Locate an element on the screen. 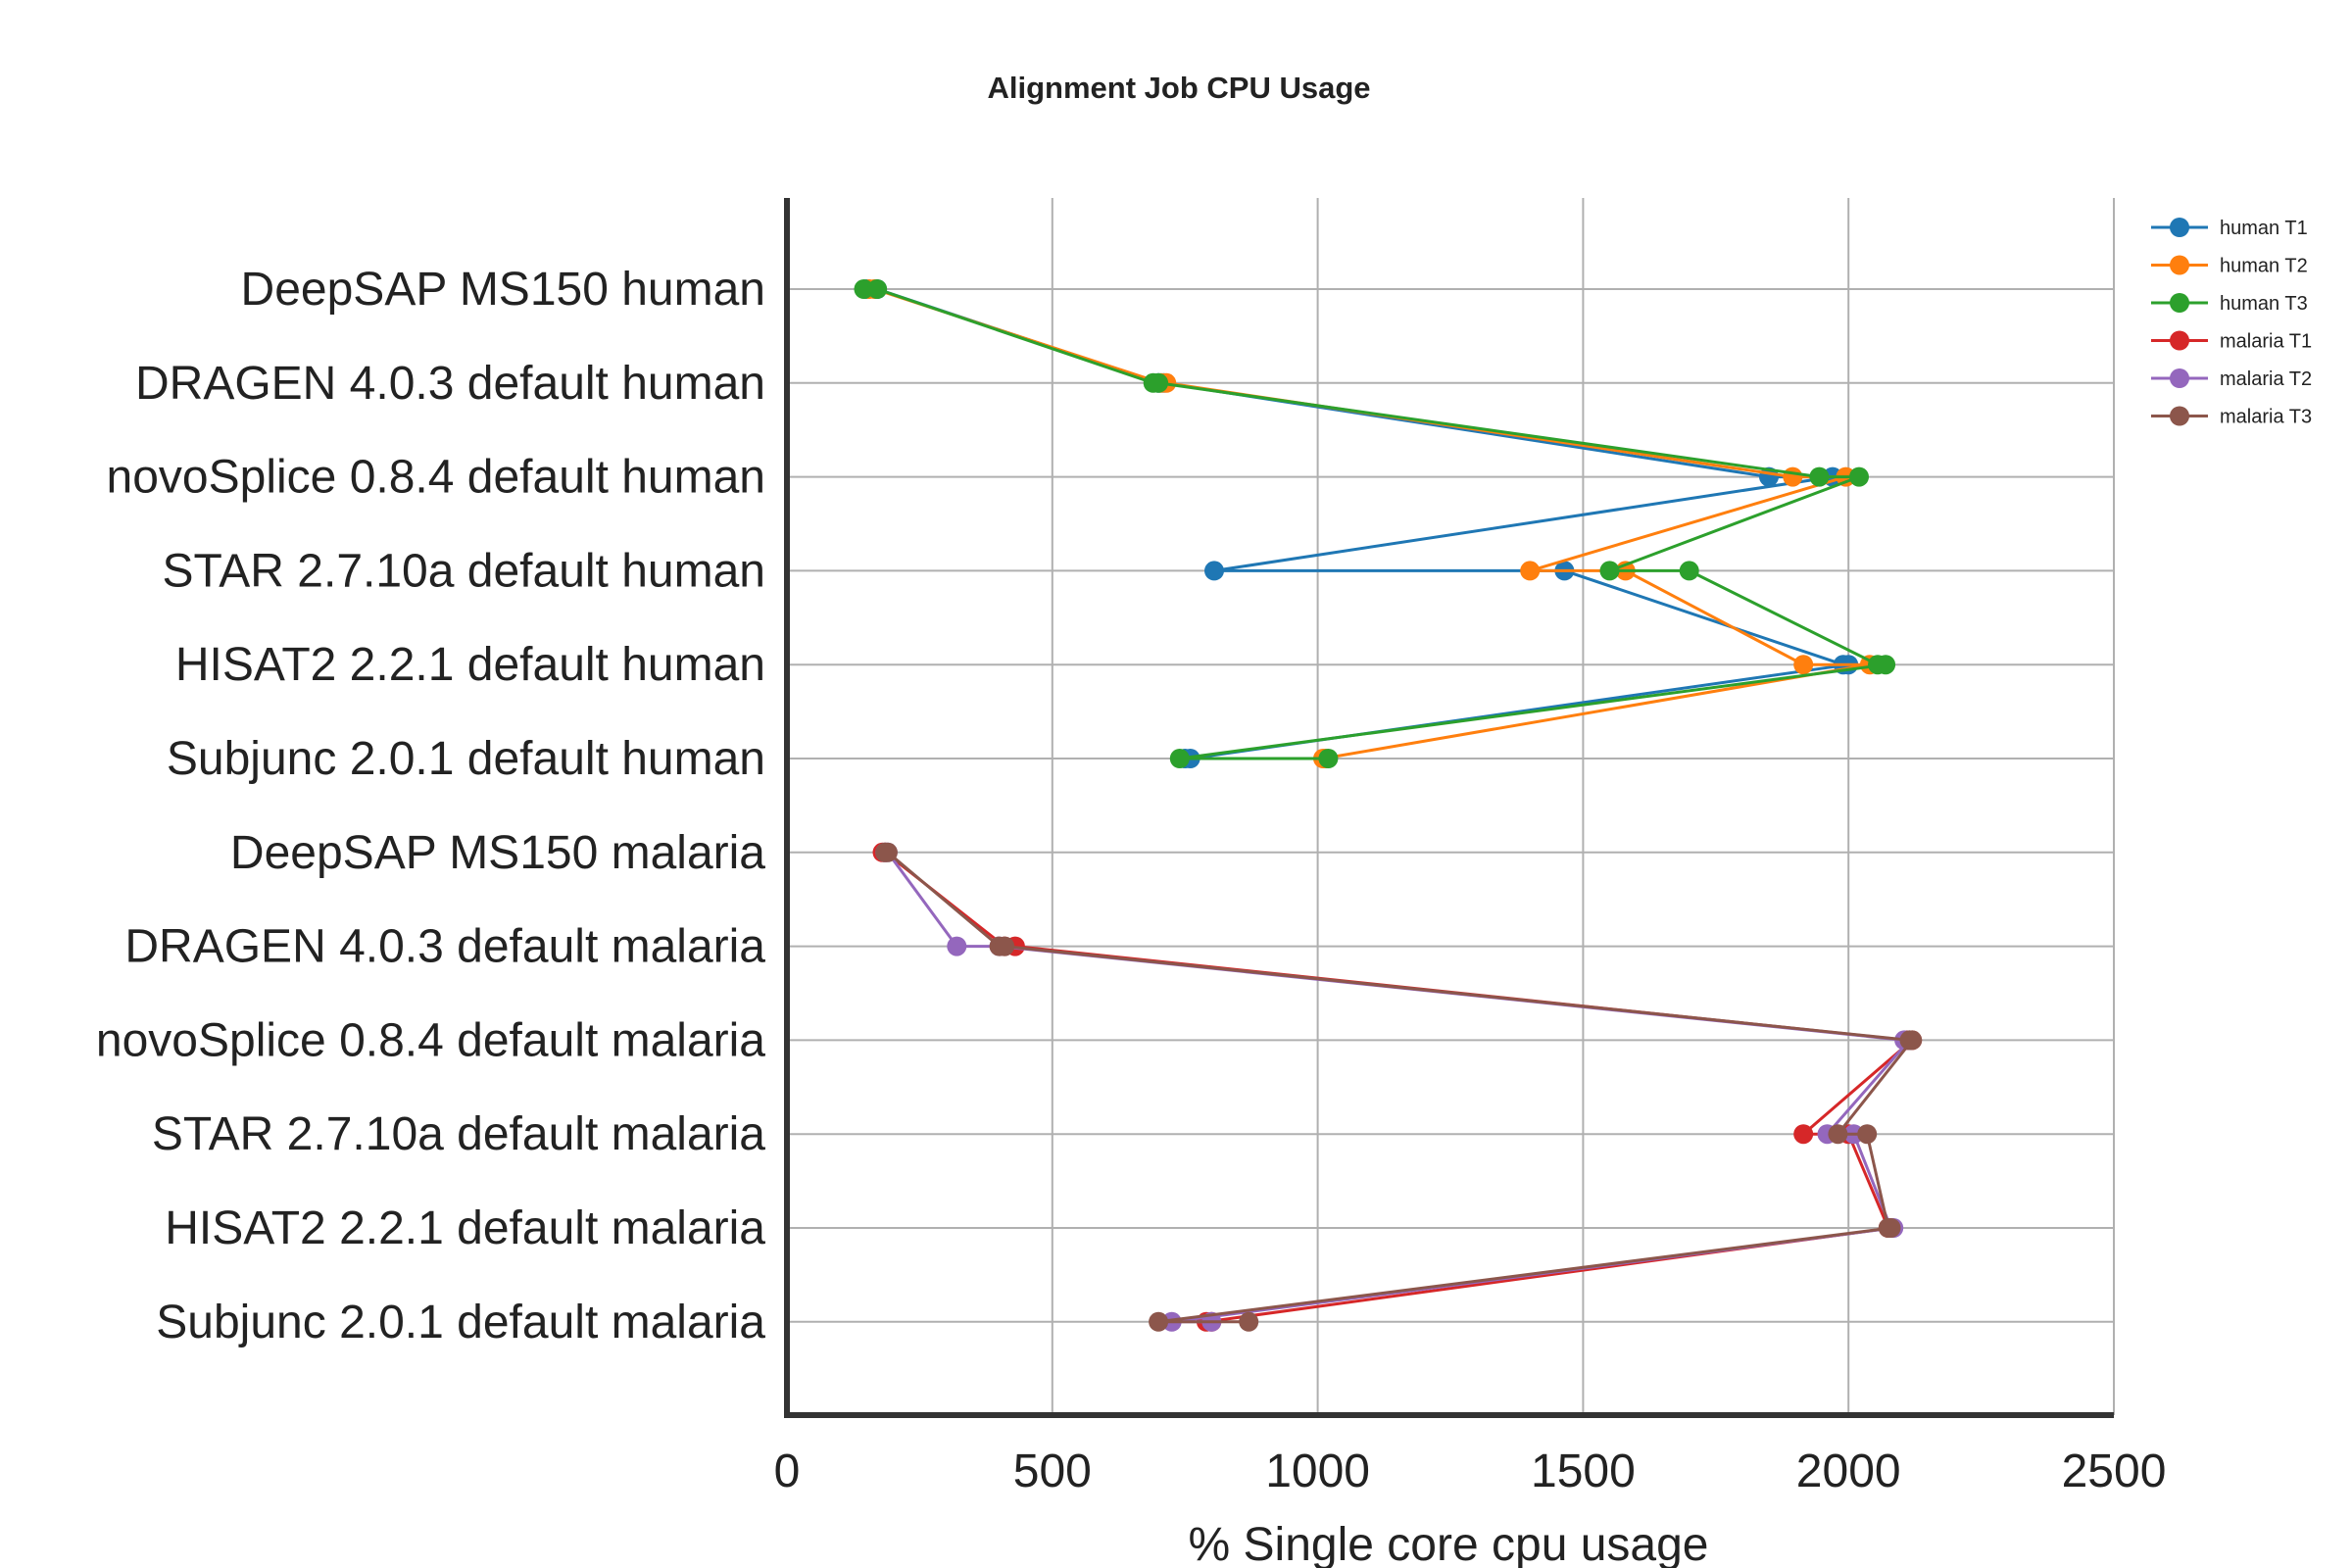  x-tick-label: 1000 is located at coordinates (1317, 1471).